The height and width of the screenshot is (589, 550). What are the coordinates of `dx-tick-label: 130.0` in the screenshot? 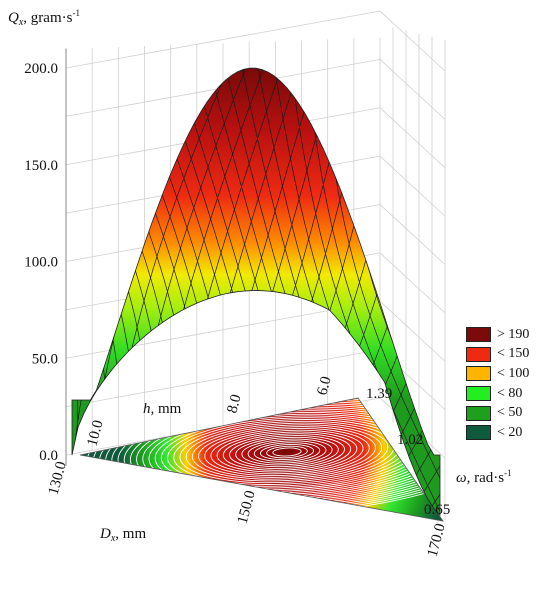 It's located at (58, 478).